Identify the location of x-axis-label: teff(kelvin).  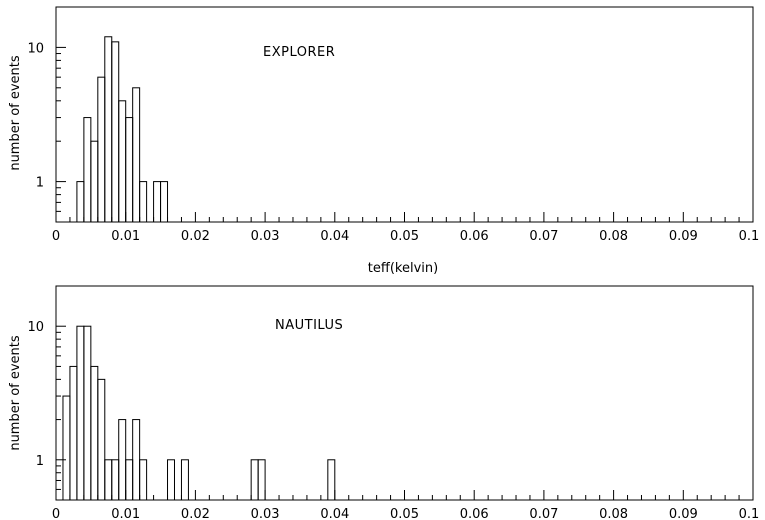
(403, 268).